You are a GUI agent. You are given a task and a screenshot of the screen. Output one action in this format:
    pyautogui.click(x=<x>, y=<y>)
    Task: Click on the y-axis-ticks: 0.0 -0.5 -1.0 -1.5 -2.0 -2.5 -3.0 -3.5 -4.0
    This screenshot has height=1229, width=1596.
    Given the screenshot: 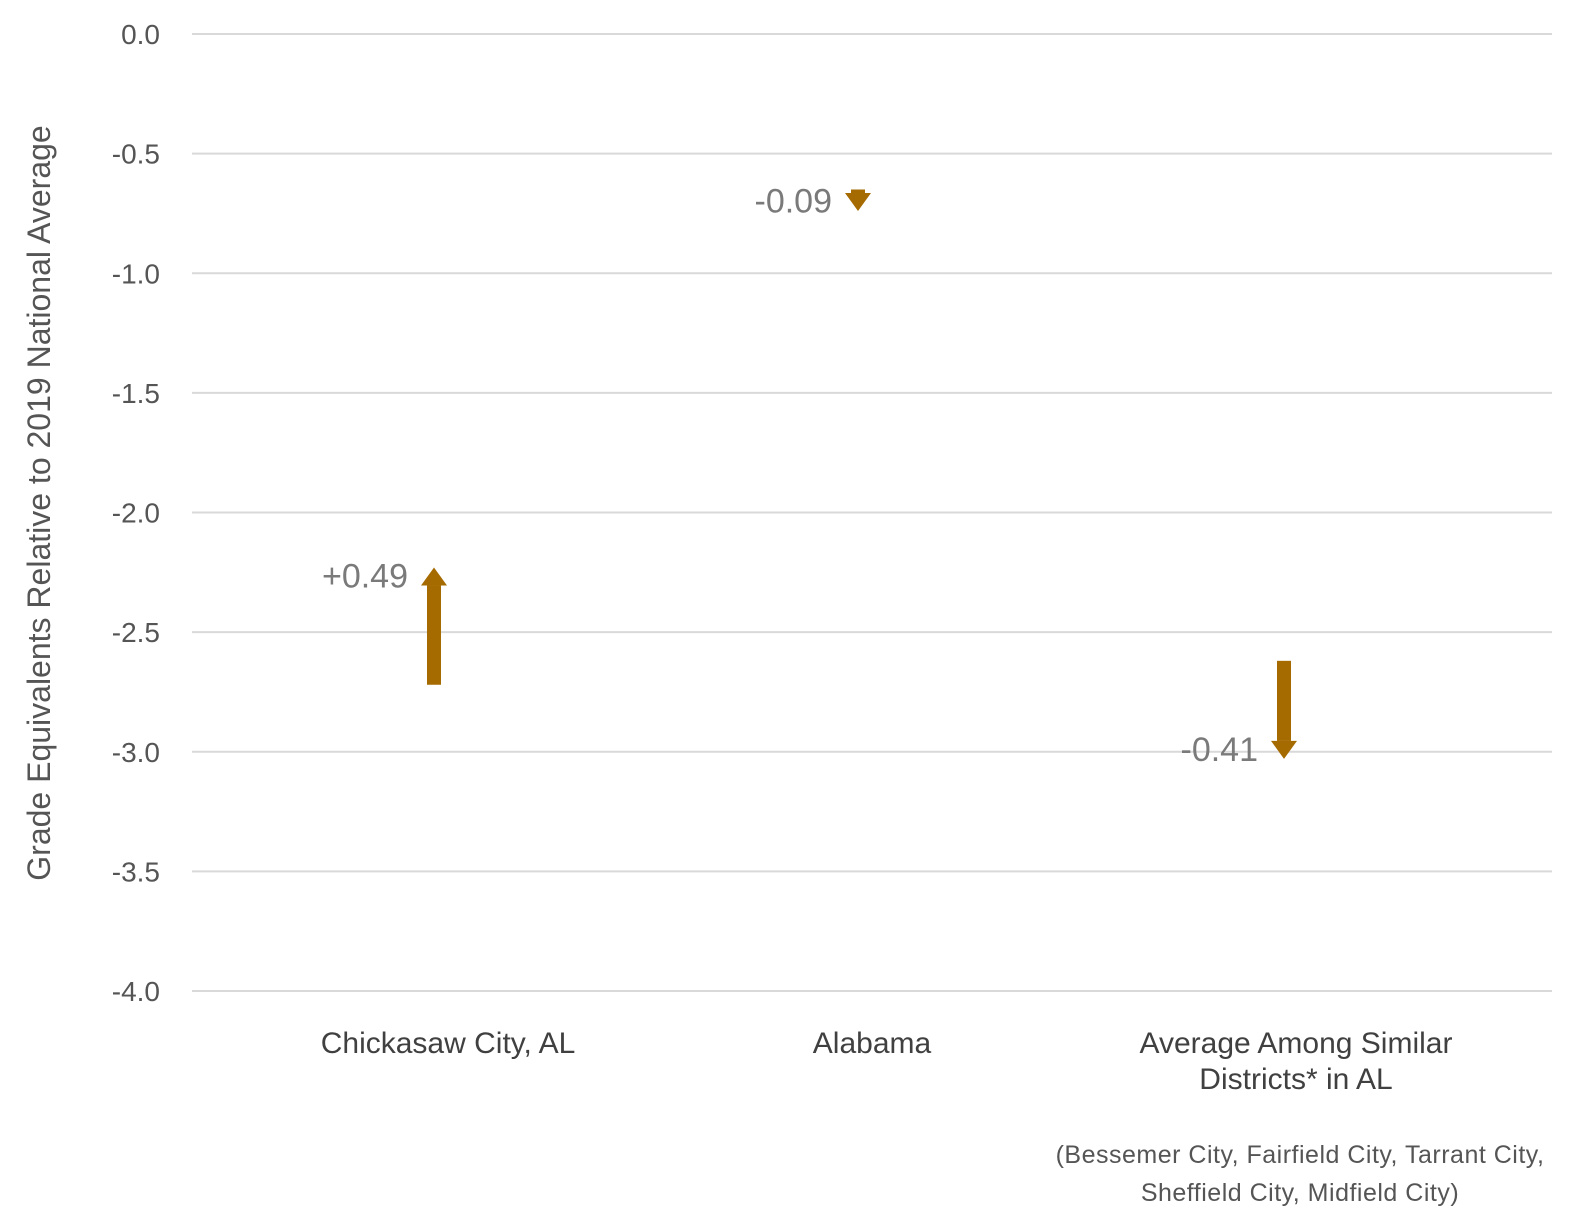 What is the action you would take?
    pyautogui.click(x=136, y=513)
    